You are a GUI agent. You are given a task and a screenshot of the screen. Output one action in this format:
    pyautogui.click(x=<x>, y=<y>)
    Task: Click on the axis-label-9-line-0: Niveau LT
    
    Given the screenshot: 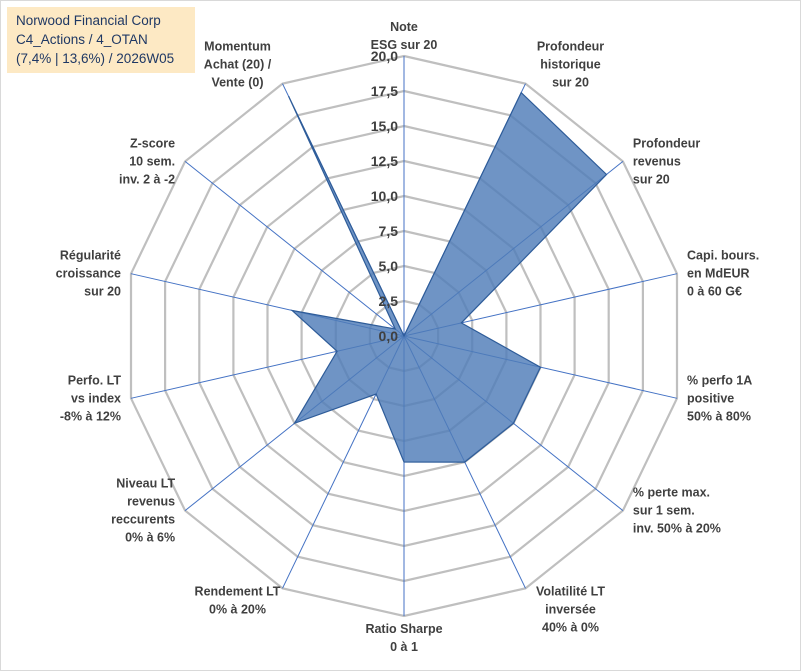 What is the action you would take?
    pyautogui.click(x=145, y=484)
    